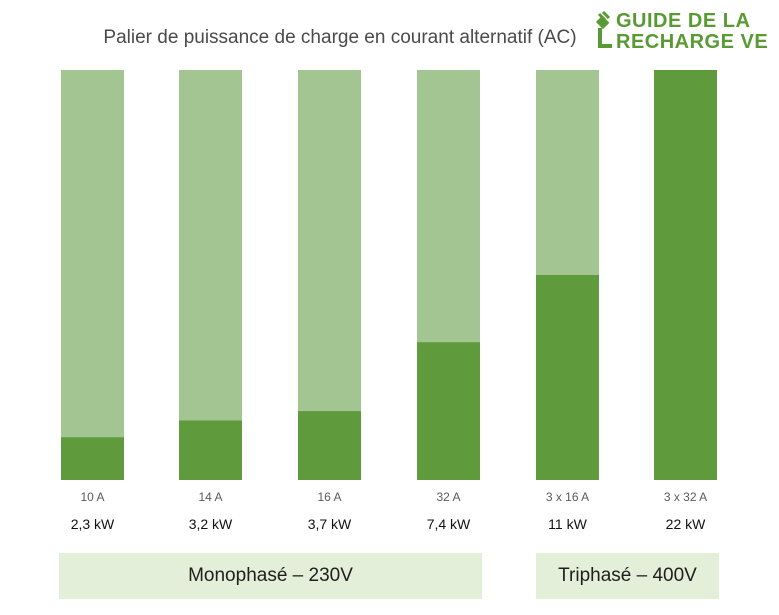  I want to click on value-label-4: 11 kW, so click(567, 524).